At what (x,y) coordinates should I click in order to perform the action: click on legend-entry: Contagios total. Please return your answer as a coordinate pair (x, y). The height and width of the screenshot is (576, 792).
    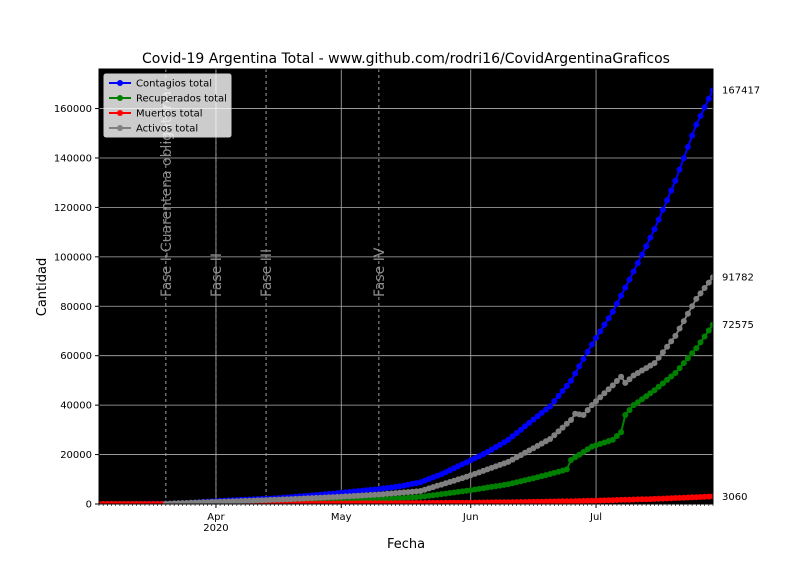
    Looking at the image, I should click on (174, 84).